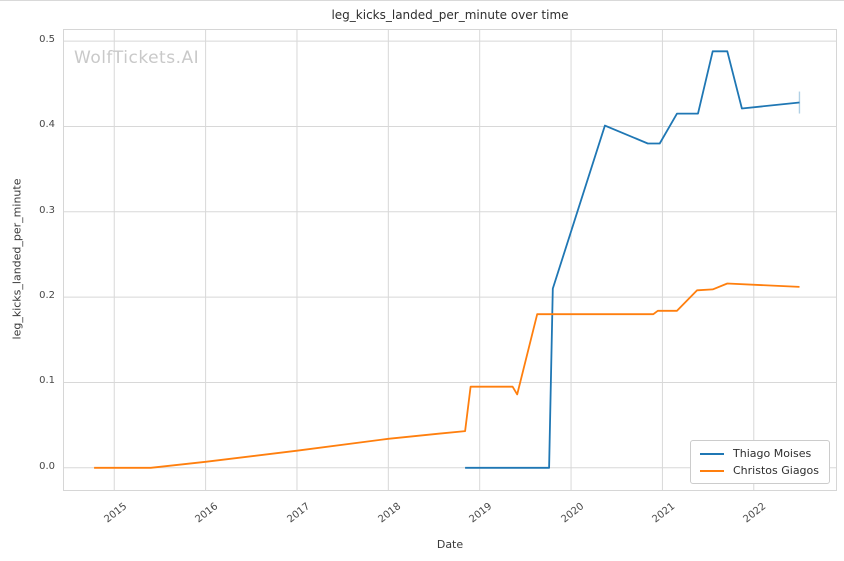 Image resolution: width=844 pixels, height=561 pixels. What do you see at coordinates (47, 40) in the screenshot?
I see `y-tick-label: 0.5` at bounding box center [47, 40].